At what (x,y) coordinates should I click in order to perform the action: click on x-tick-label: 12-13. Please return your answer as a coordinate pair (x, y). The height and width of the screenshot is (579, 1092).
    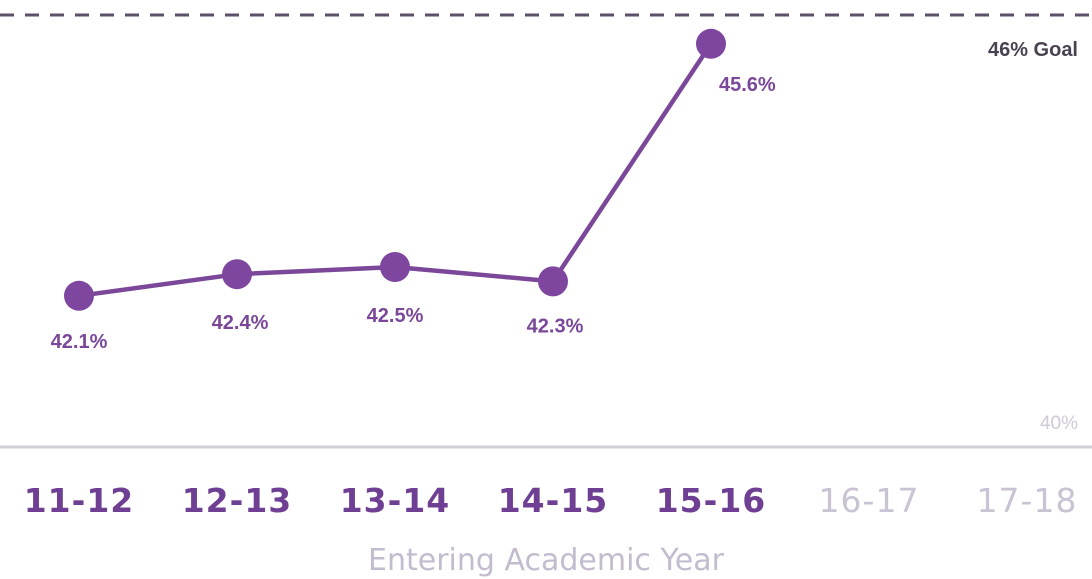
    Looking at the image, I should click on (237, 500).